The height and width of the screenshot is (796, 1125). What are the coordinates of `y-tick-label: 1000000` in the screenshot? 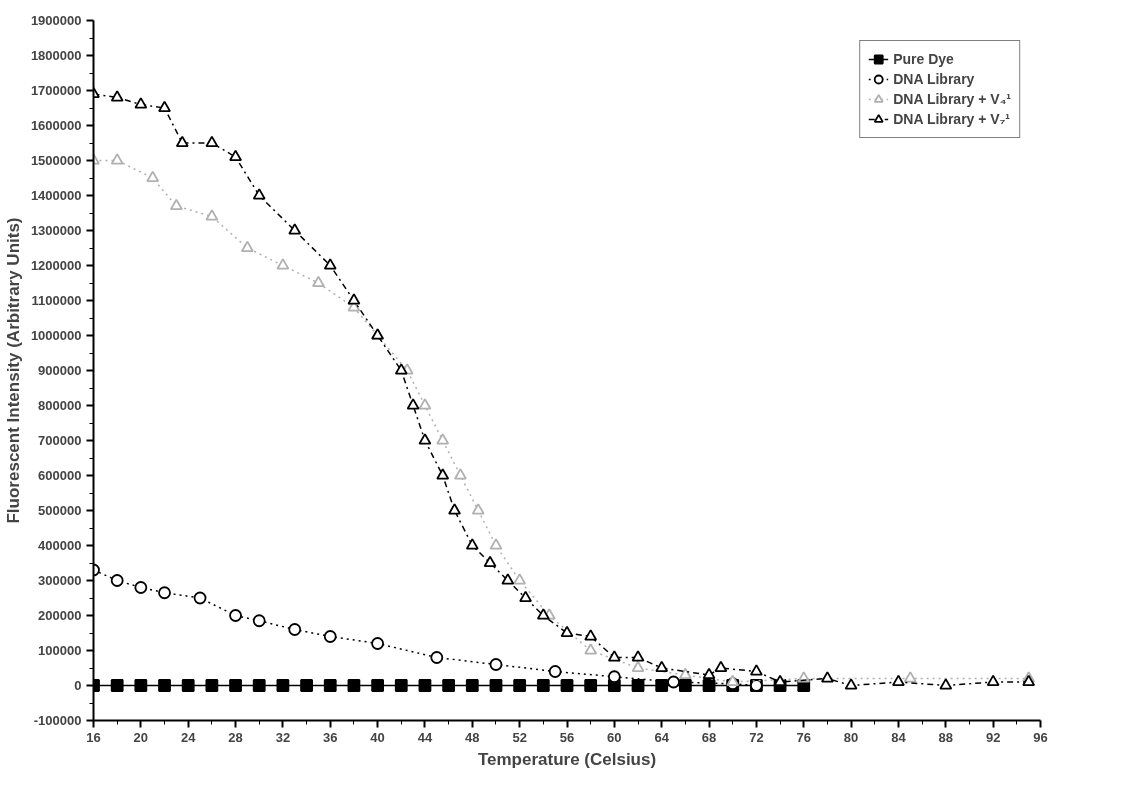 It's located at (56, 335).